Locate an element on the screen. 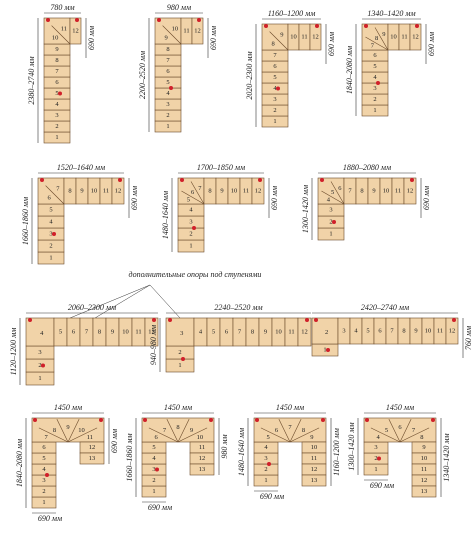 This screenshot has height=533, width=474. dimension-label: 2020–2300 мм is located at coordinates (249, 75).